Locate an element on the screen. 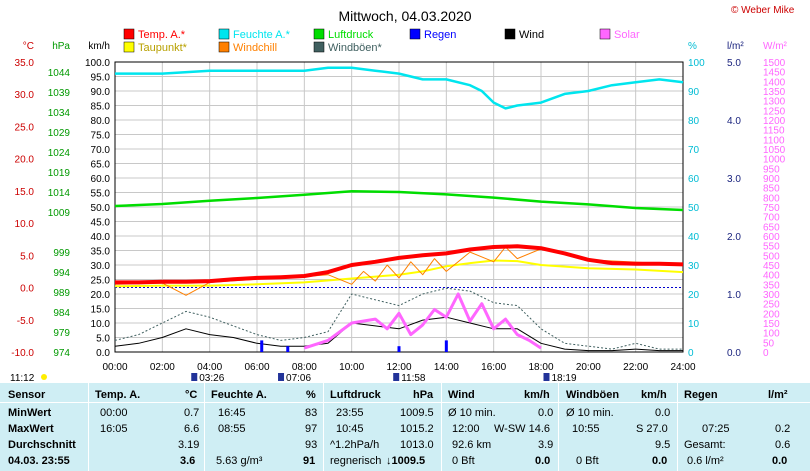 This screenshot has width=810, height=471. tick-label-solar: 1400 is located at coordinates (774, 82).